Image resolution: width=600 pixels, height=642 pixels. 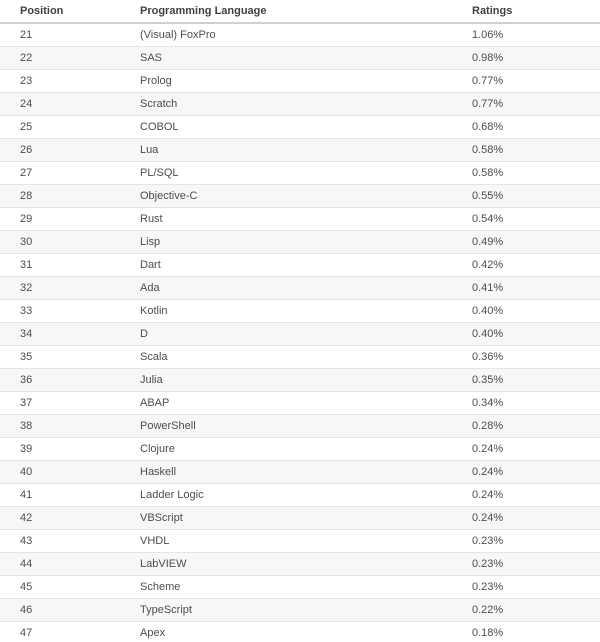 What do you see at coordinates (60, 12) in the screenshot?
I see `column-header-position: Position` at bounding box center [60, 12].